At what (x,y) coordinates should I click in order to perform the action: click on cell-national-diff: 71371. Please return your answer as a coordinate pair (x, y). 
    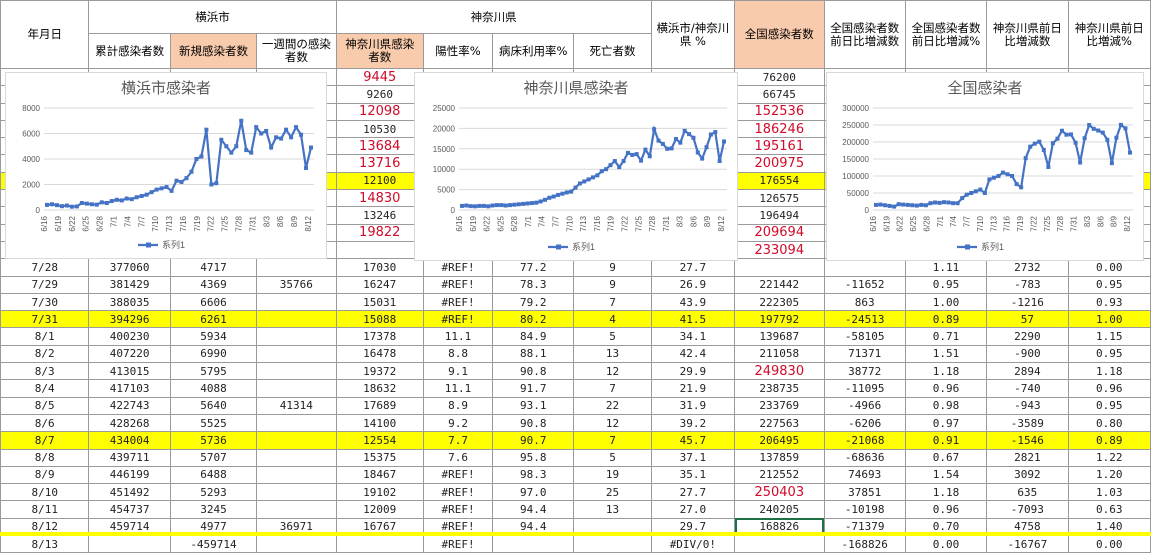
    Looking at the image, I should click on (864, 354).